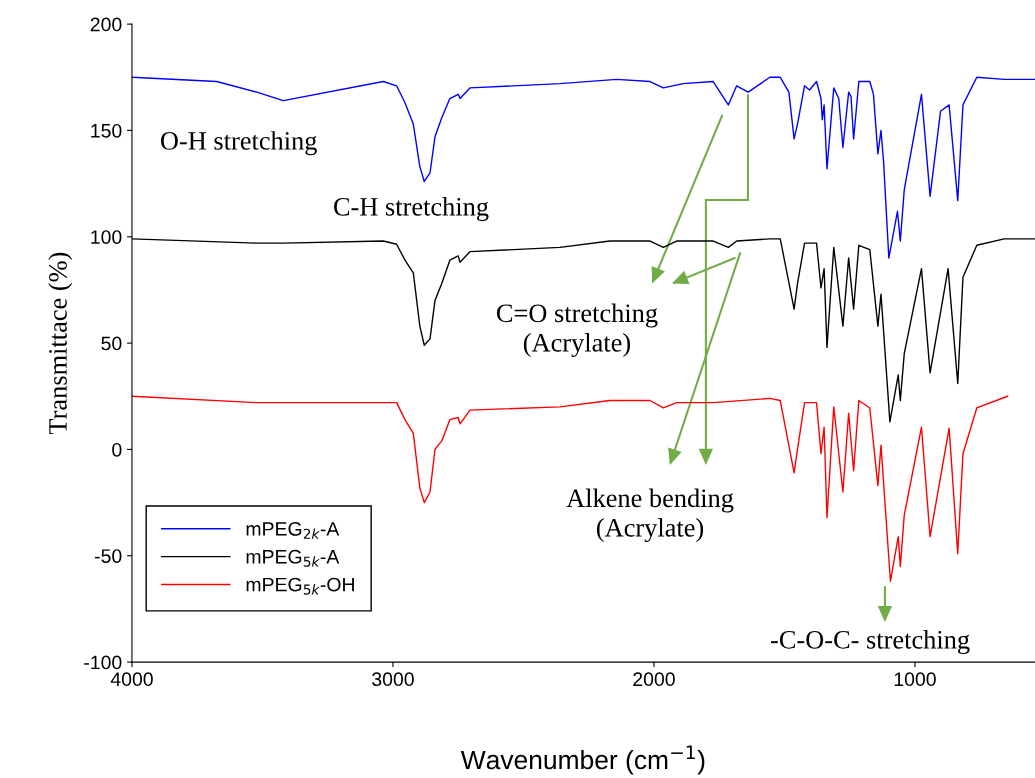 The width and height of the screenshot is (1035, 778). I want to click on y-tick-label: 100, so click(106, 237).